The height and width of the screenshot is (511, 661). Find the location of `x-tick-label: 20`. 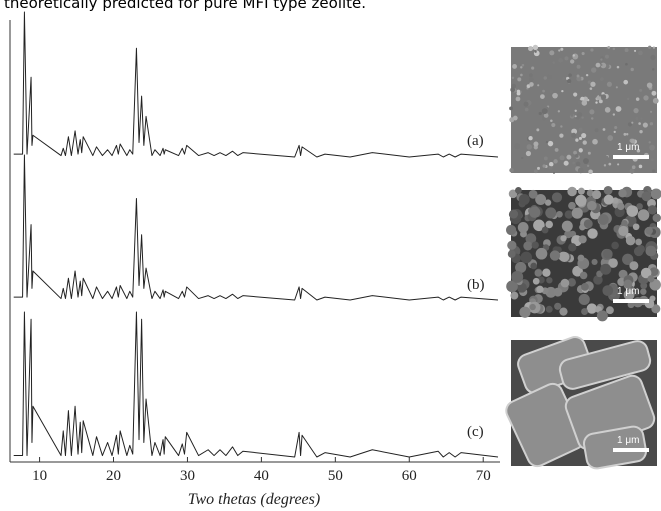

x-tick-label: 20 is located at coordinates (113, 476).